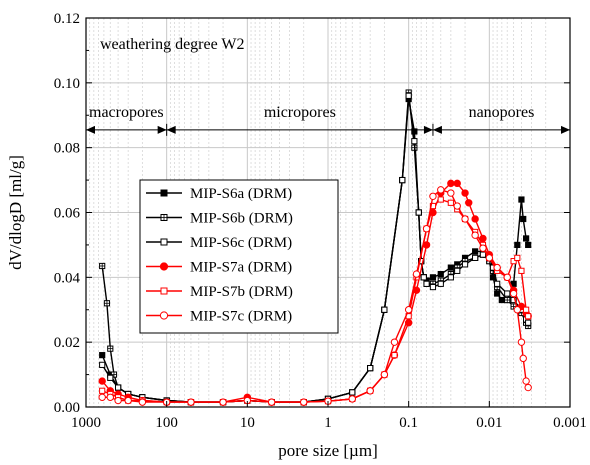 Image resolution: width=590 pixels, height=465 pixels. What do you see at coordinates (67, 408) in the screenshot?
I see `y-tick-label: 0.00` at bounding box center [67, 408].